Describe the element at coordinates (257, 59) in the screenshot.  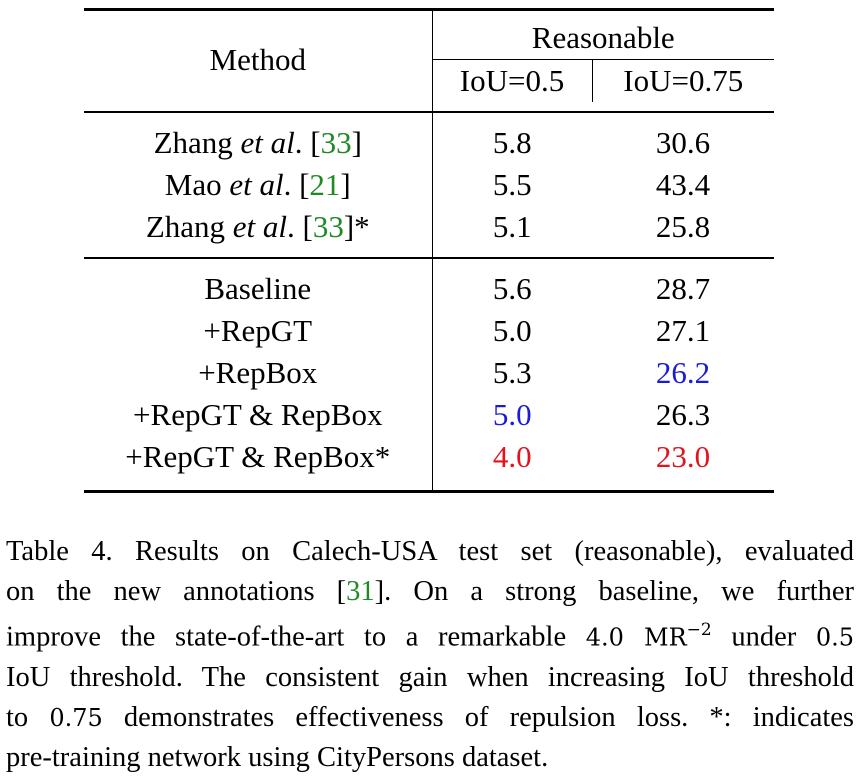
I see `header-method: Method` at that location.